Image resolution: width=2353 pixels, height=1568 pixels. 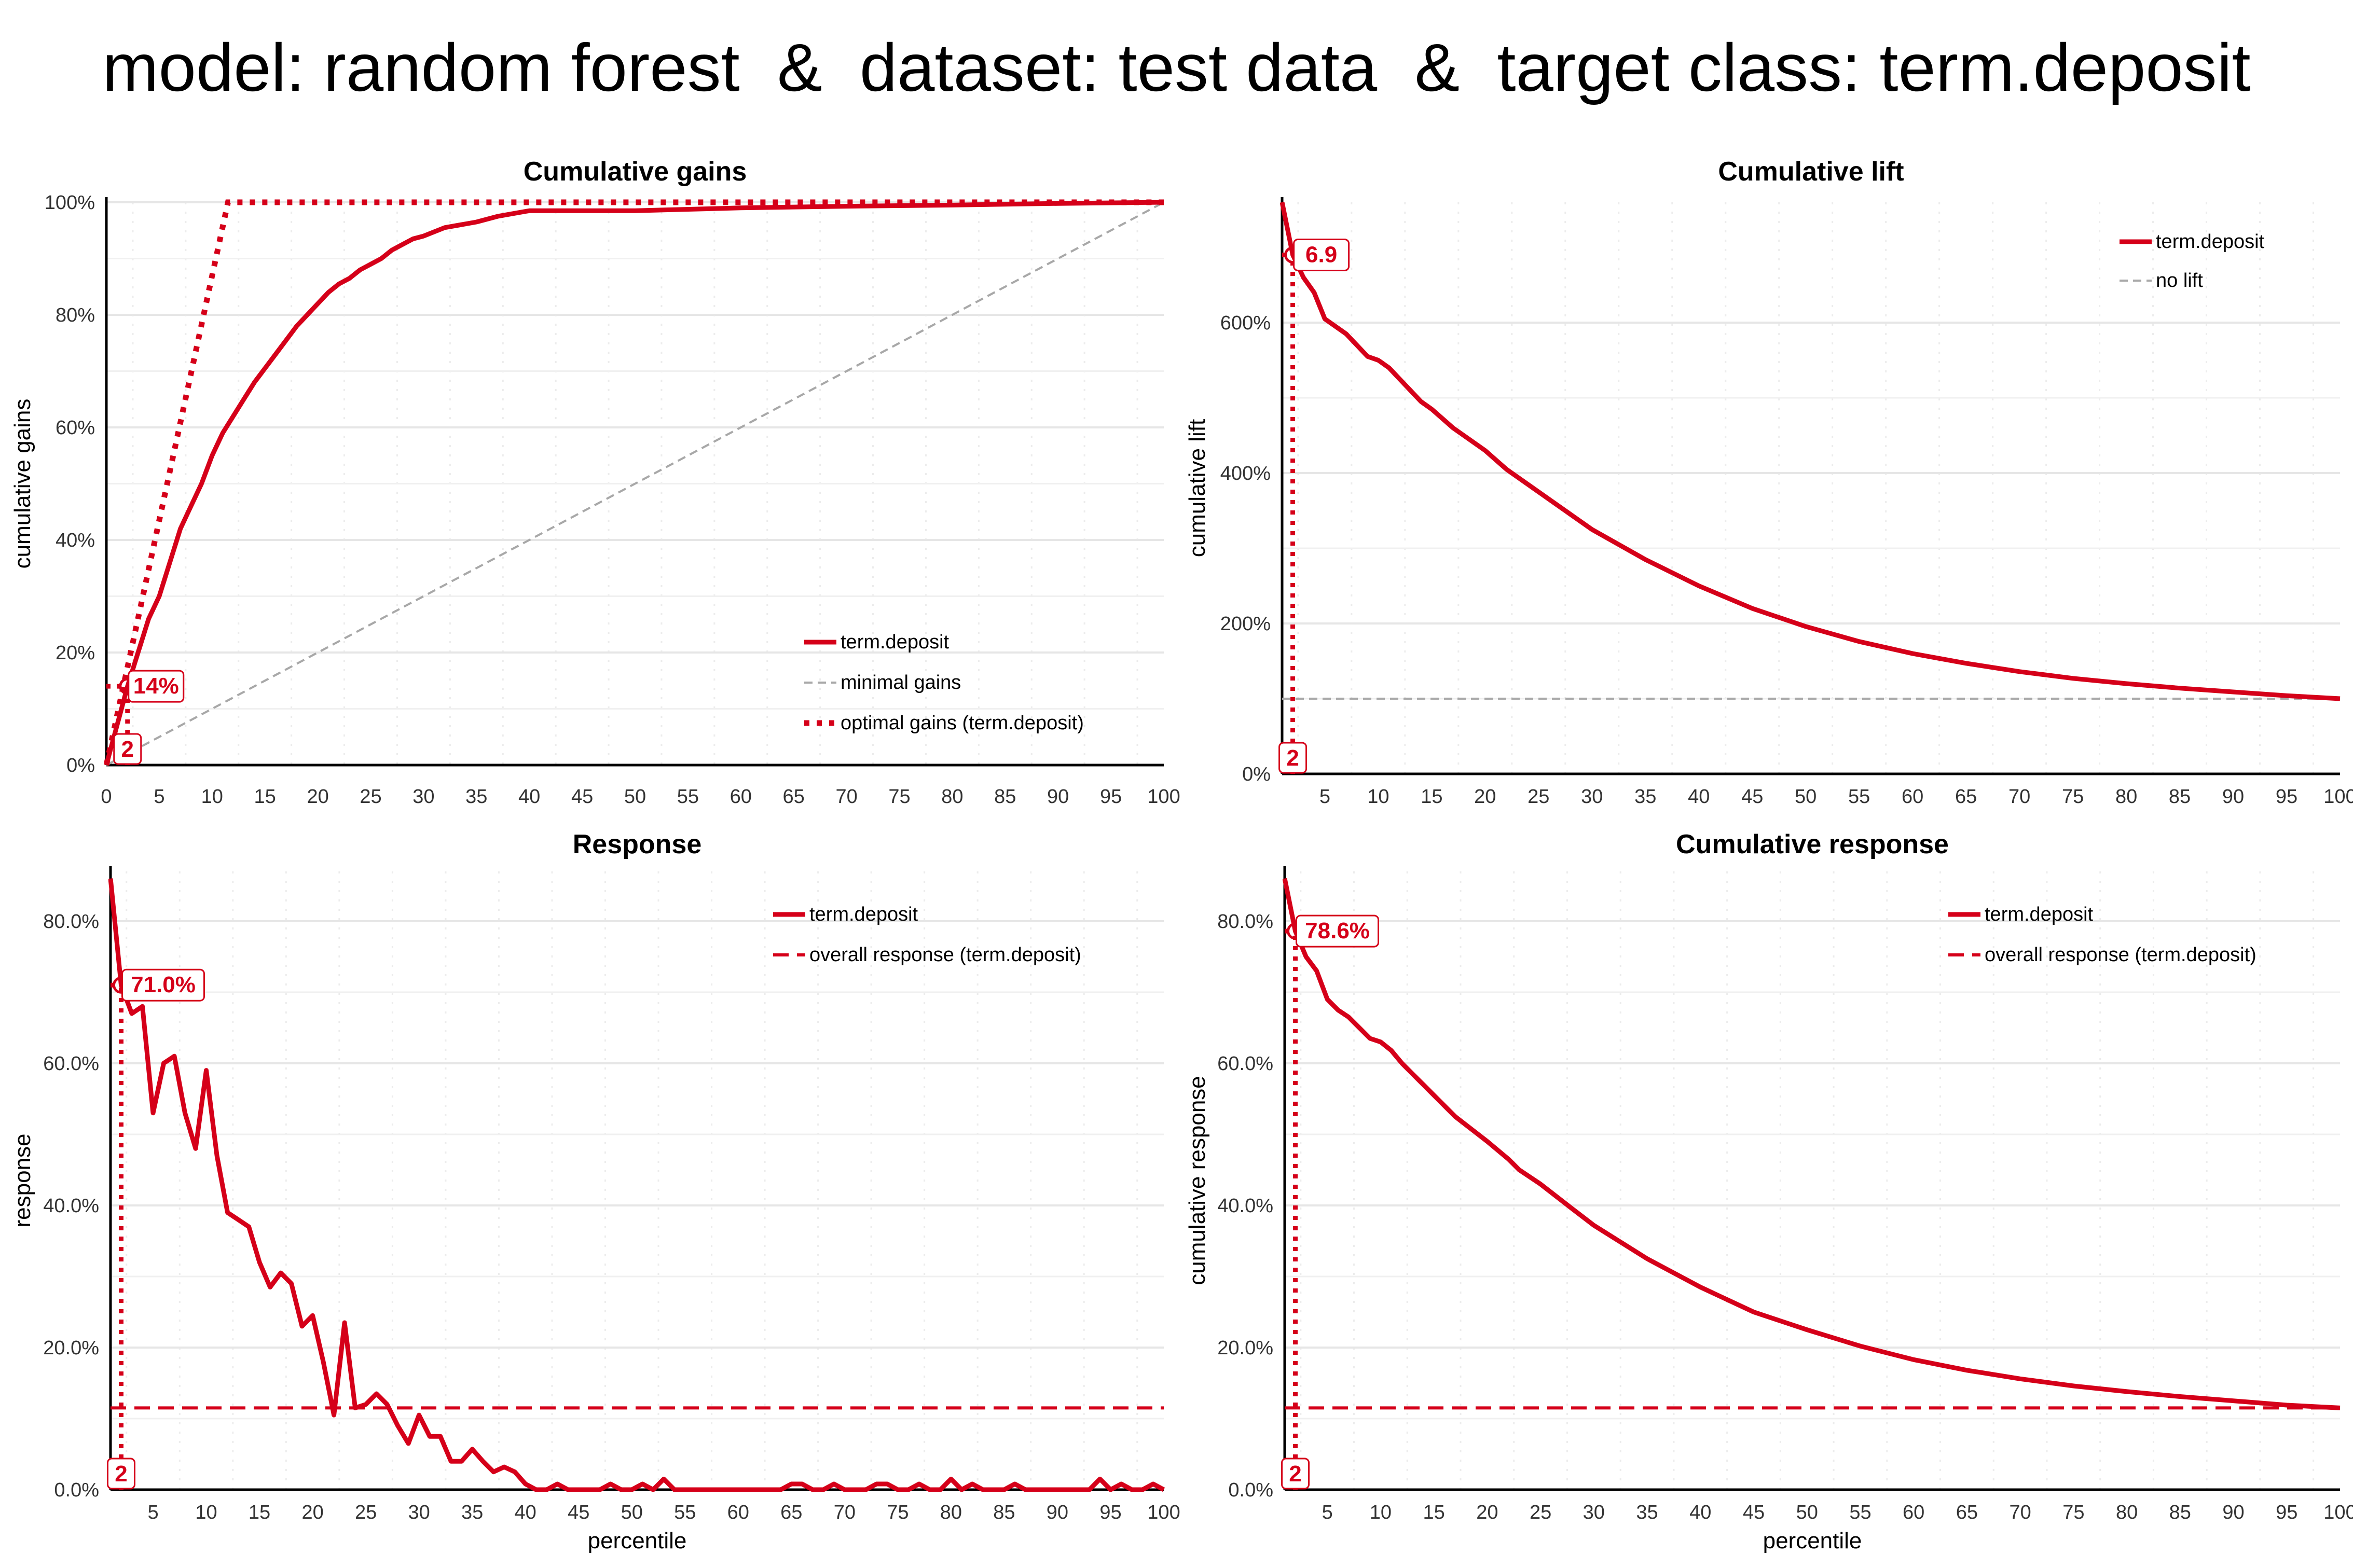 What do you see at coordinates (1810, 451) in the screenshot?
I see `series-line-term-deposit` at bounding box center [1810, 451].